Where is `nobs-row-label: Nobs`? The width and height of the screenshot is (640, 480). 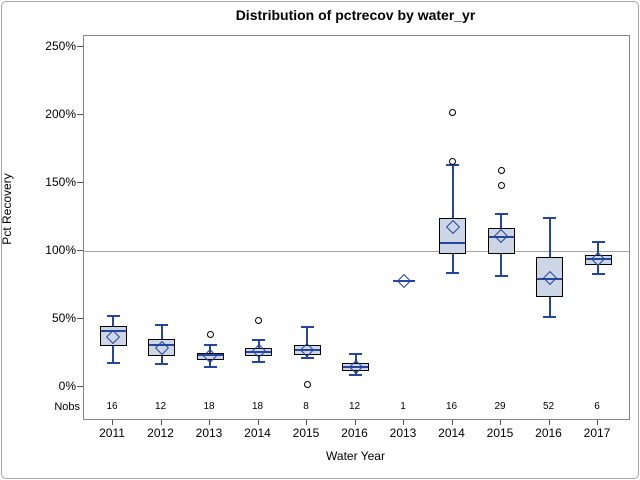
nobs-row-label: Nobs is located at coordinates (67, 407).